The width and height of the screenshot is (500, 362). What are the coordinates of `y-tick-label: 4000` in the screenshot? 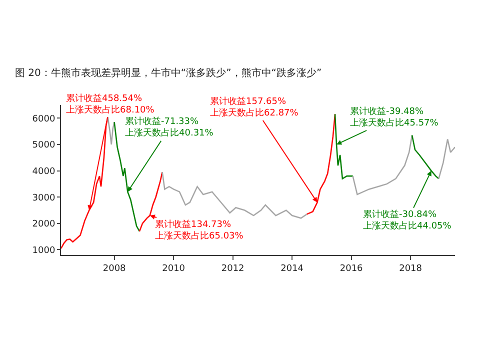 It's located at (44, 171).